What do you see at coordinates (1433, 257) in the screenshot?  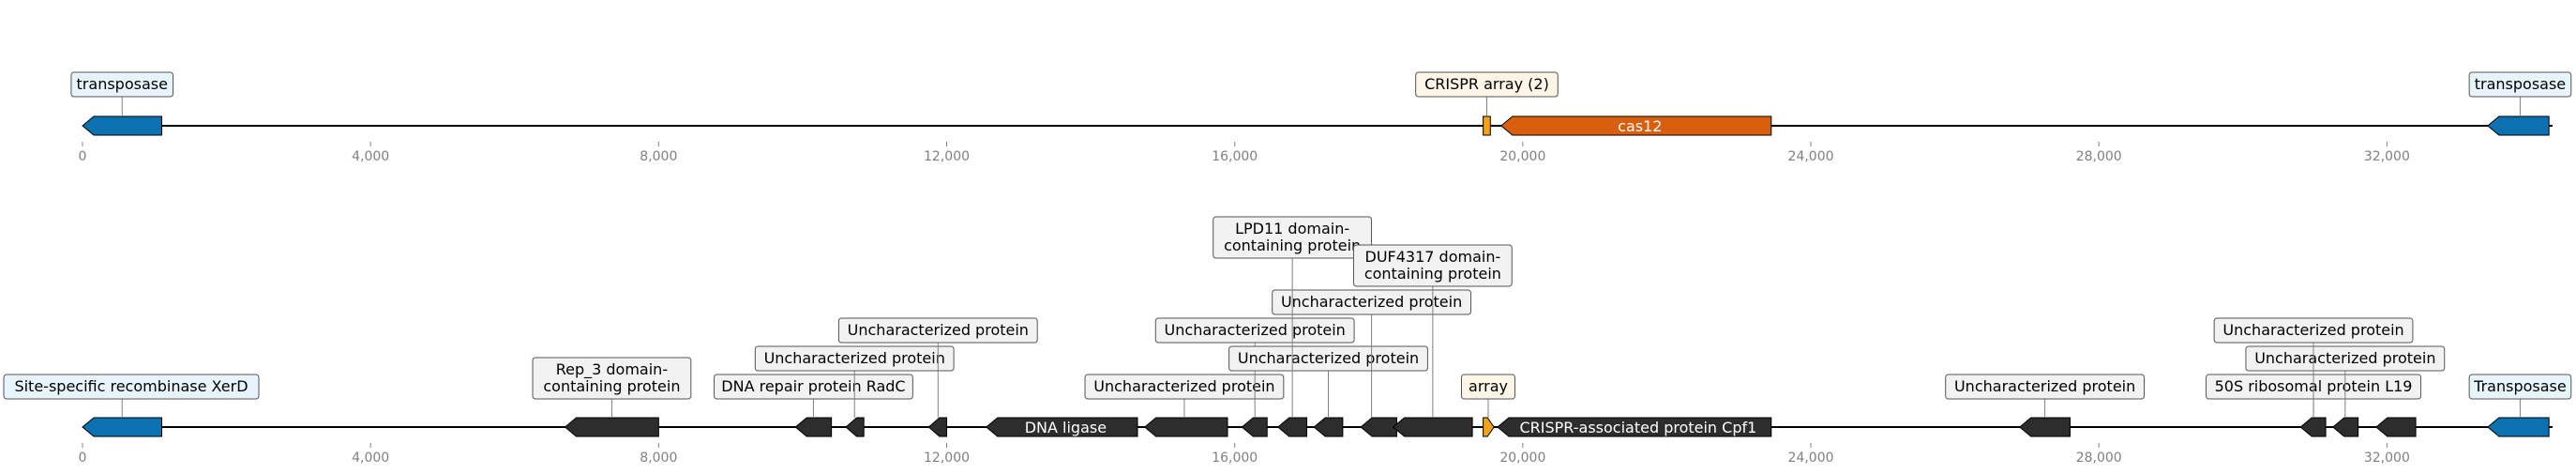 I see `gene-label: DUF4317 domain-` at bounding box center [1433, 257].